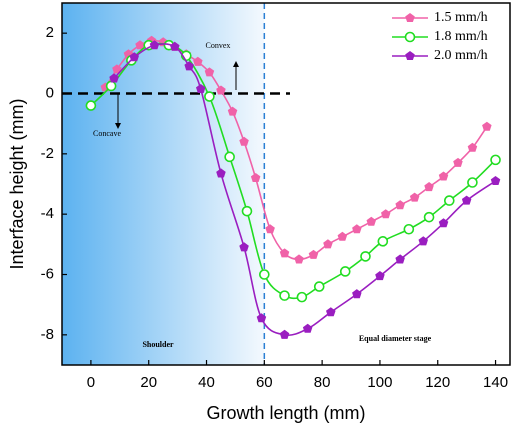 The height and width of the screenshot is (430, 520). Describe the element at coordinates (148, 382) in the screenshot. I see `x-tick-label: 20` at that location.